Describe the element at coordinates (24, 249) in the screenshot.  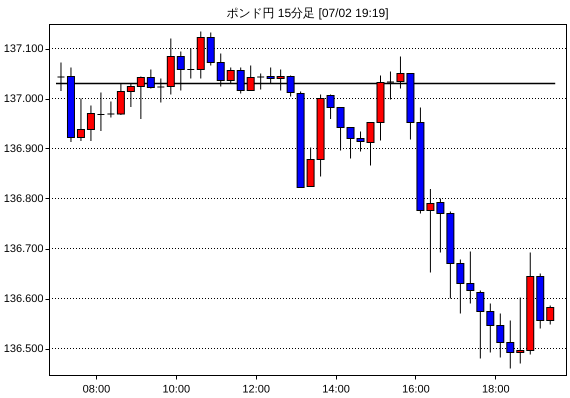
I see `y-tick-label: 136.700` at that location.